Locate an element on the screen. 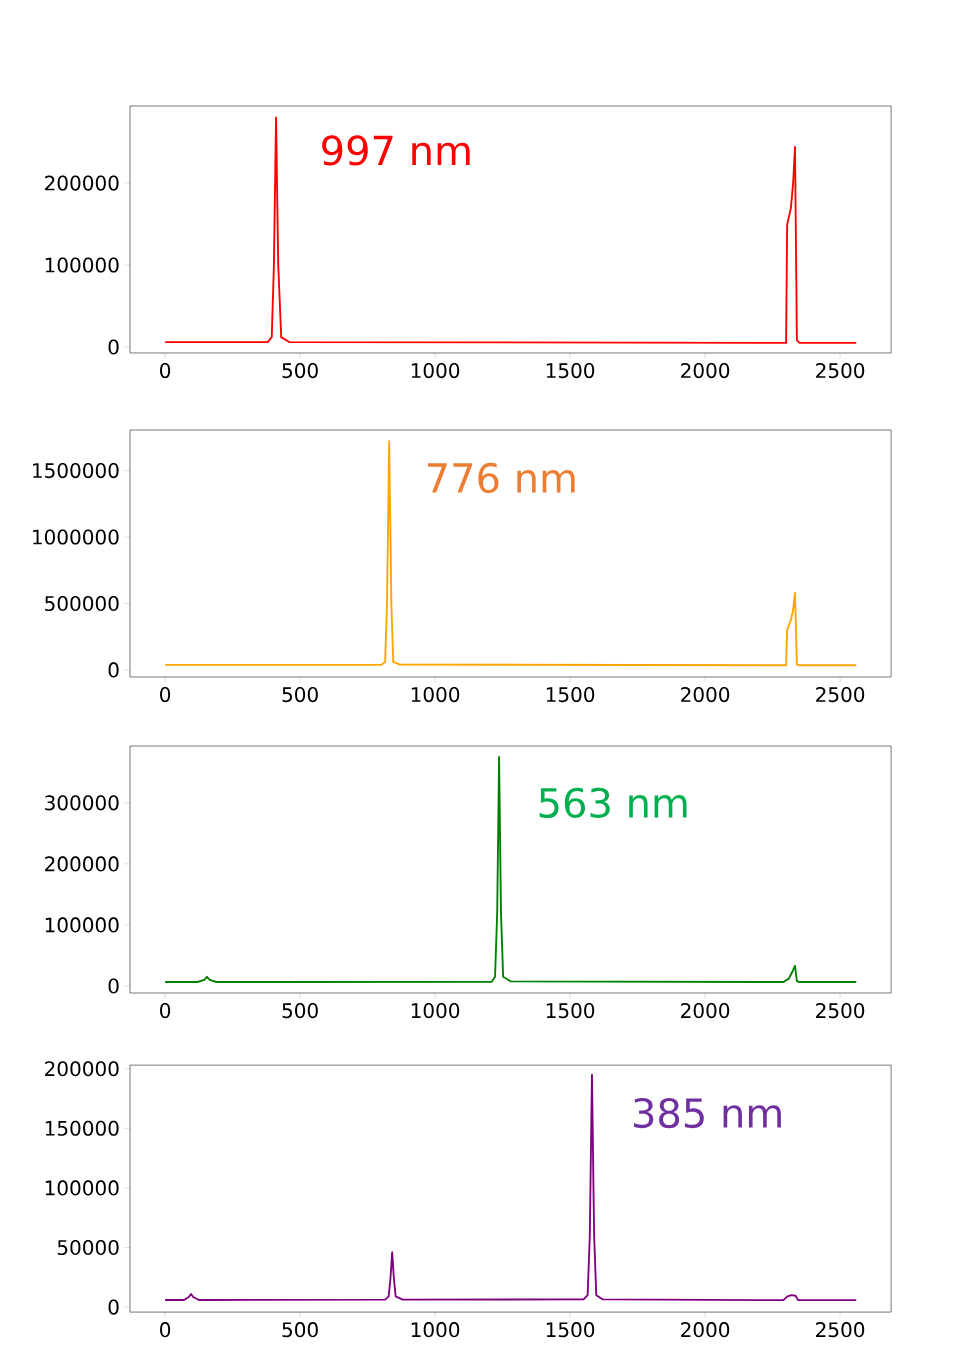 The width and height of the screenshot is (968, 1347). y-tick-label: 300000 is located at coordinates (82, 803).